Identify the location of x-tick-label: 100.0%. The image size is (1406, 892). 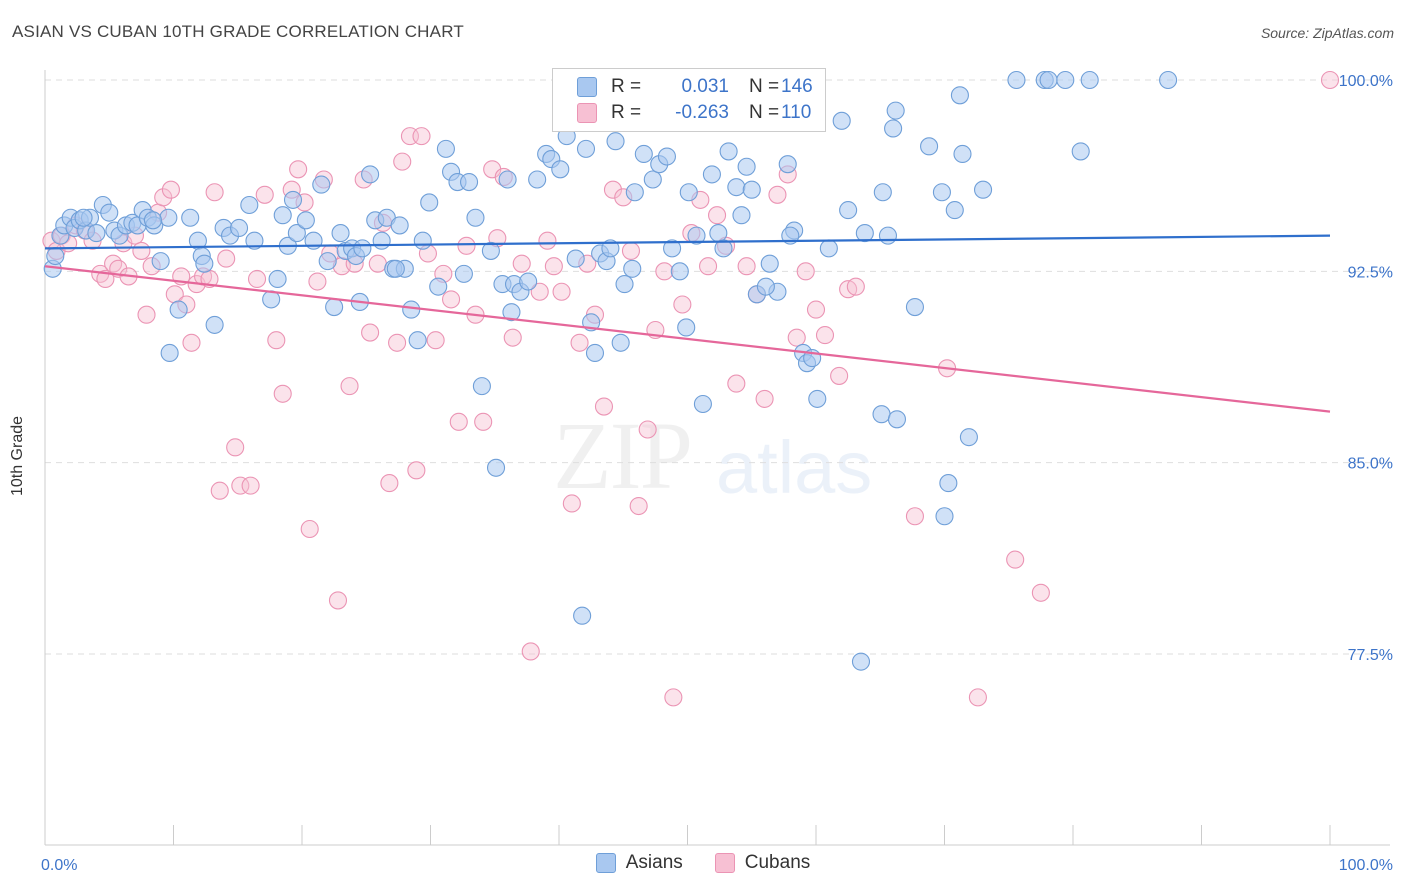
(1366, 865).